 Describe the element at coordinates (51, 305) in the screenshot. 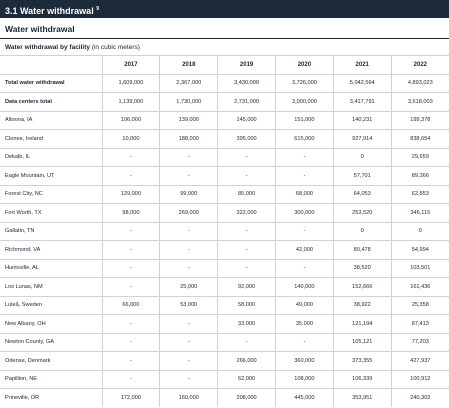

I see `row-label: Luleå, Sweden` at that location.